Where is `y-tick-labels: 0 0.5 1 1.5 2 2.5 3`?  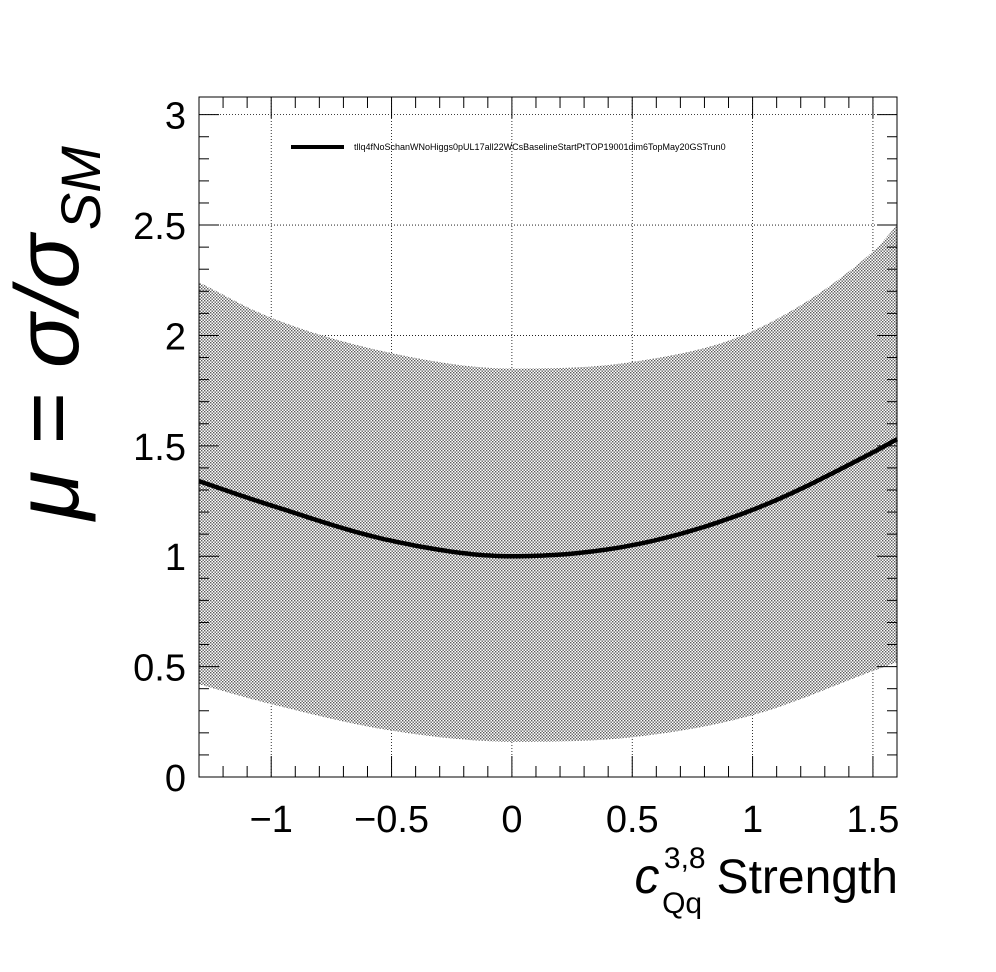 y-tick-labels: 0 0.5 1 1.5 2 2.5 3 is located at coordinates (159, 448).